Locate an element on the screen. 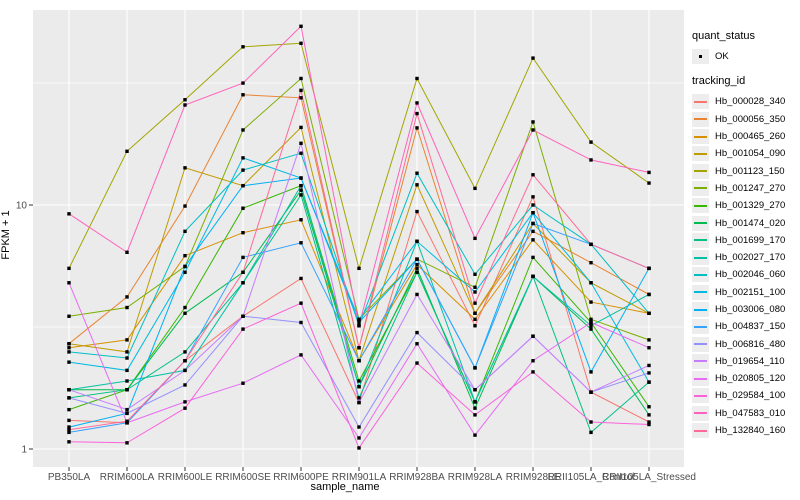 Image resolution: width=800 pixels, height=500 pixels. legend-entry: Hb_002151_100 is located at coordinates (745, 292).